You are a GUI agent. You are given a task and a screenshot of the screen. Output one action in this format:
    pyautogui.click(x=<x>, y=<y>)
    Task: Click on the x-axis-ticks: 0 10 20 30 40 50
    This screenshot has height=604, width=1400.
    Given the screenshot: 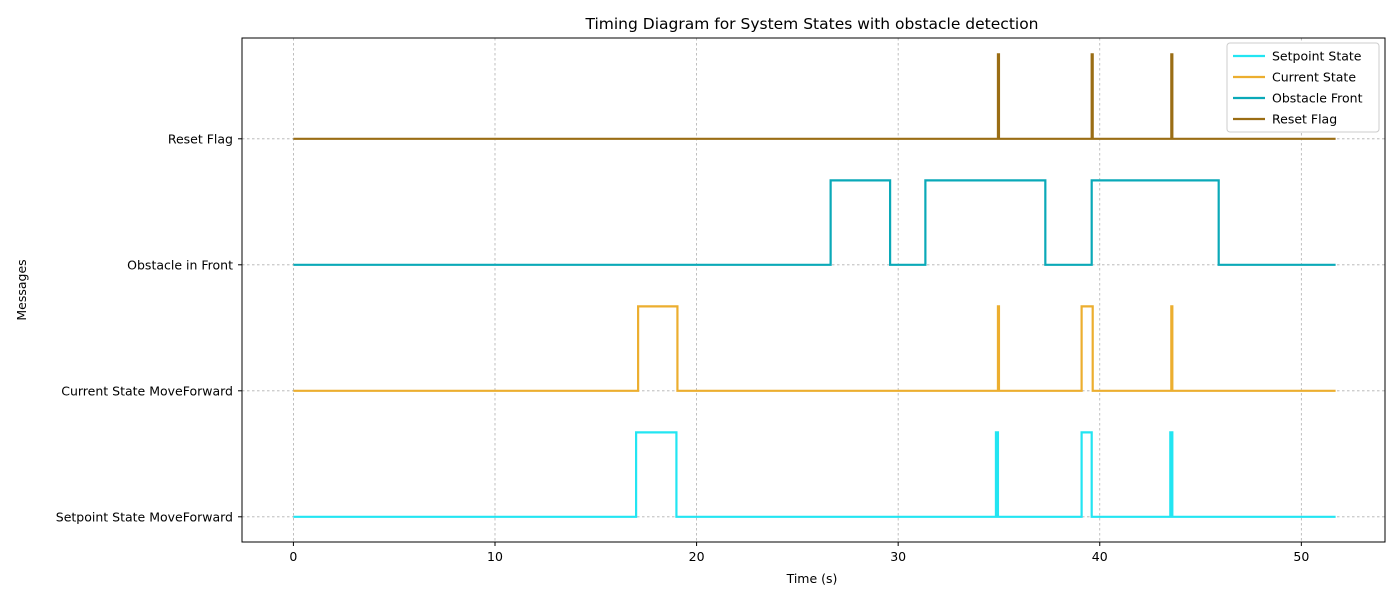 What is the action you would take?
    pyautogui.click(x=799, y=553)
    